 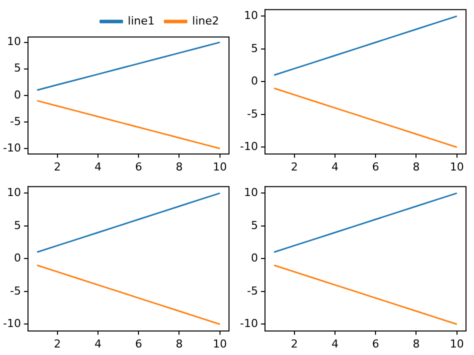 What do you see at coordinates (141, 21) in the screenshot?
I see `legend-label: line1` at bounding box center [141, 21].